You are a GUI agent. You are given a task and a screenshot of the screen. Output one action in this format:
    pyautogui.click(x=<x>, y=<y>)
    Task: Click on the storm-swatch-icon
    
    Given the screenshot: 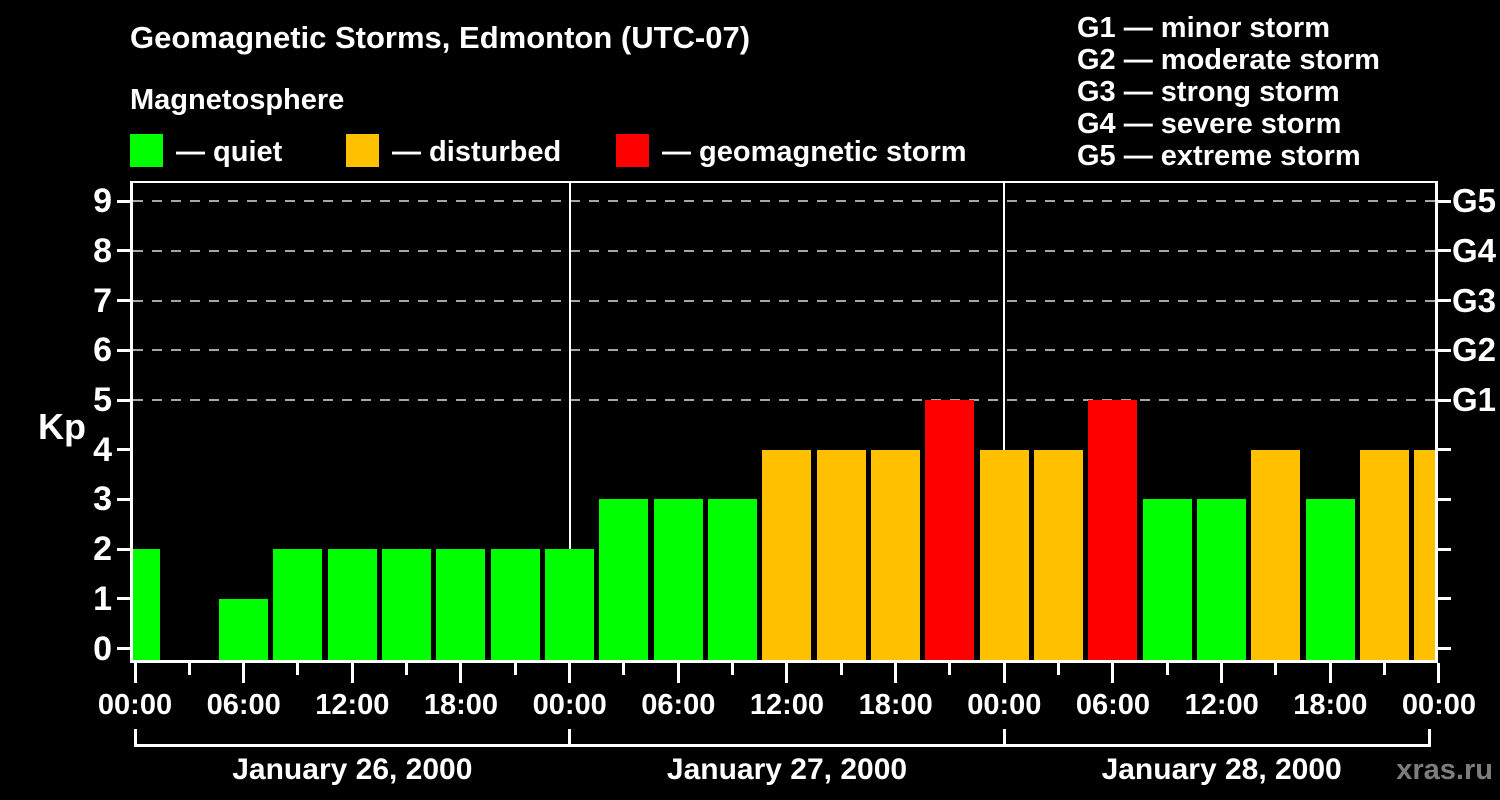 What is the action you would take?
    pyautogui.click(x=632, y=150)
    